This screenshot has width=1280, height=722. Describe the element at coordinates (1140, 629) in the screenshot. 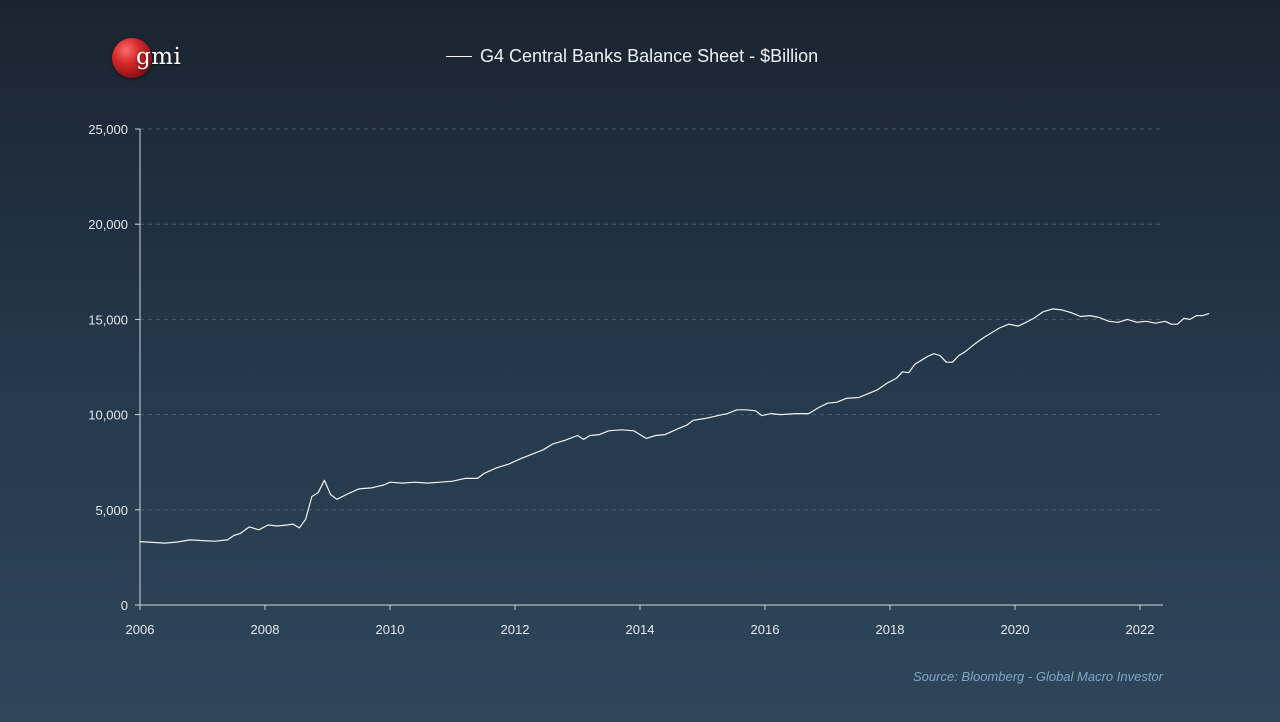

I see `x-tick-label: 2022` at that location.